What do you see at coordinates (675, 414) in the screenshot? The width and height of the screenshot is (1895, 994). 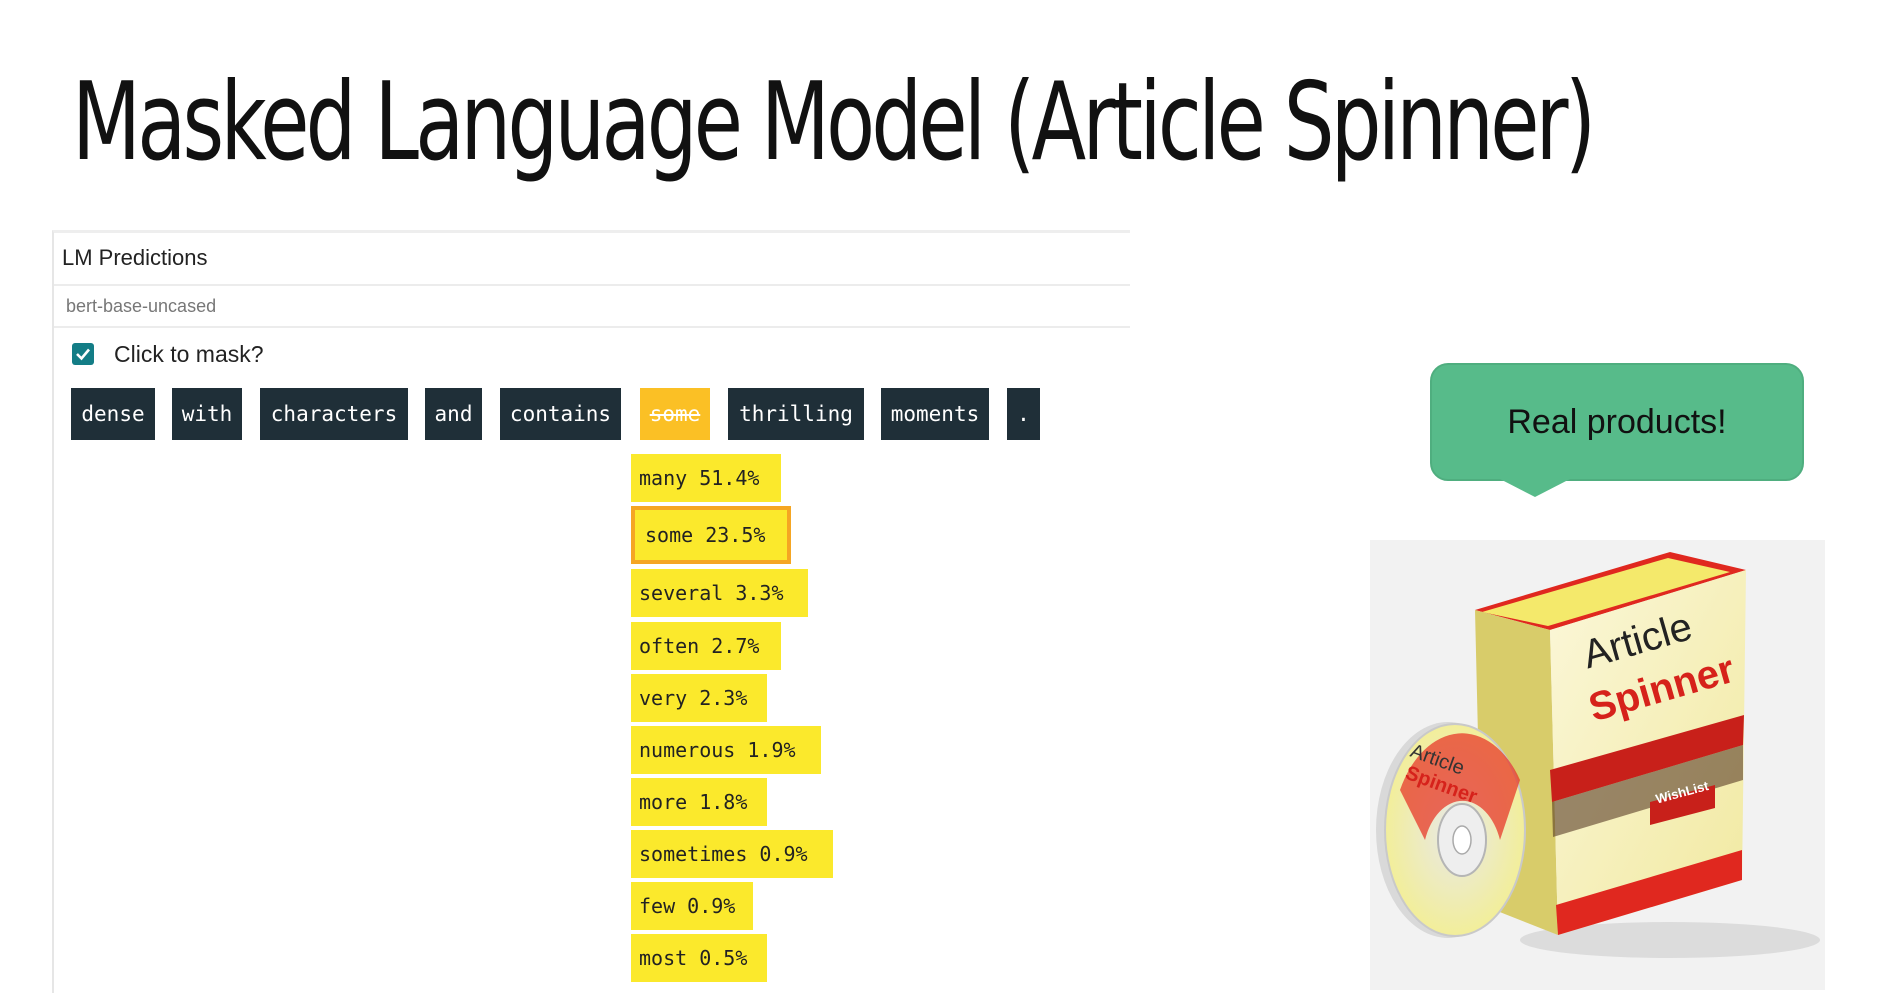 I see `token-some-masked: some` at bounding box center [675, 414].